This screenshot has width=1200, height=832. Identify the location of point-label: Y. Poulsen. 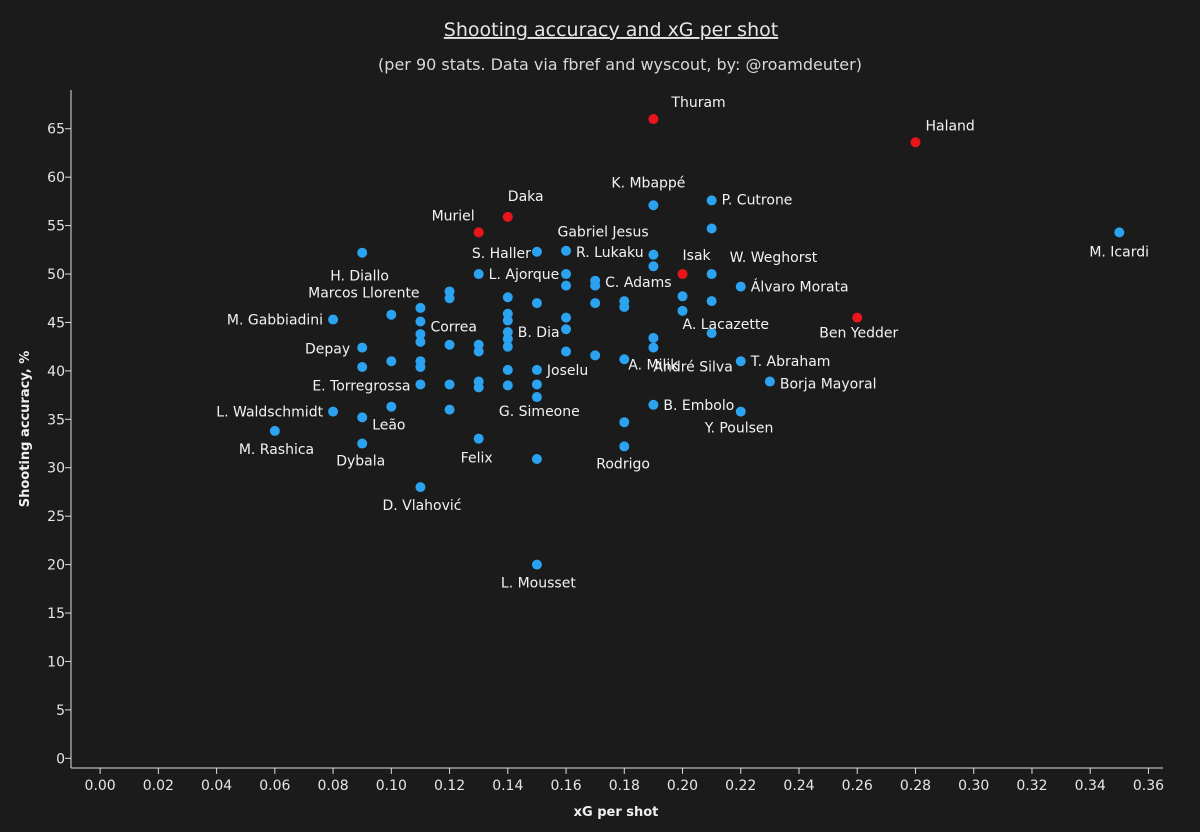
(739, 429).